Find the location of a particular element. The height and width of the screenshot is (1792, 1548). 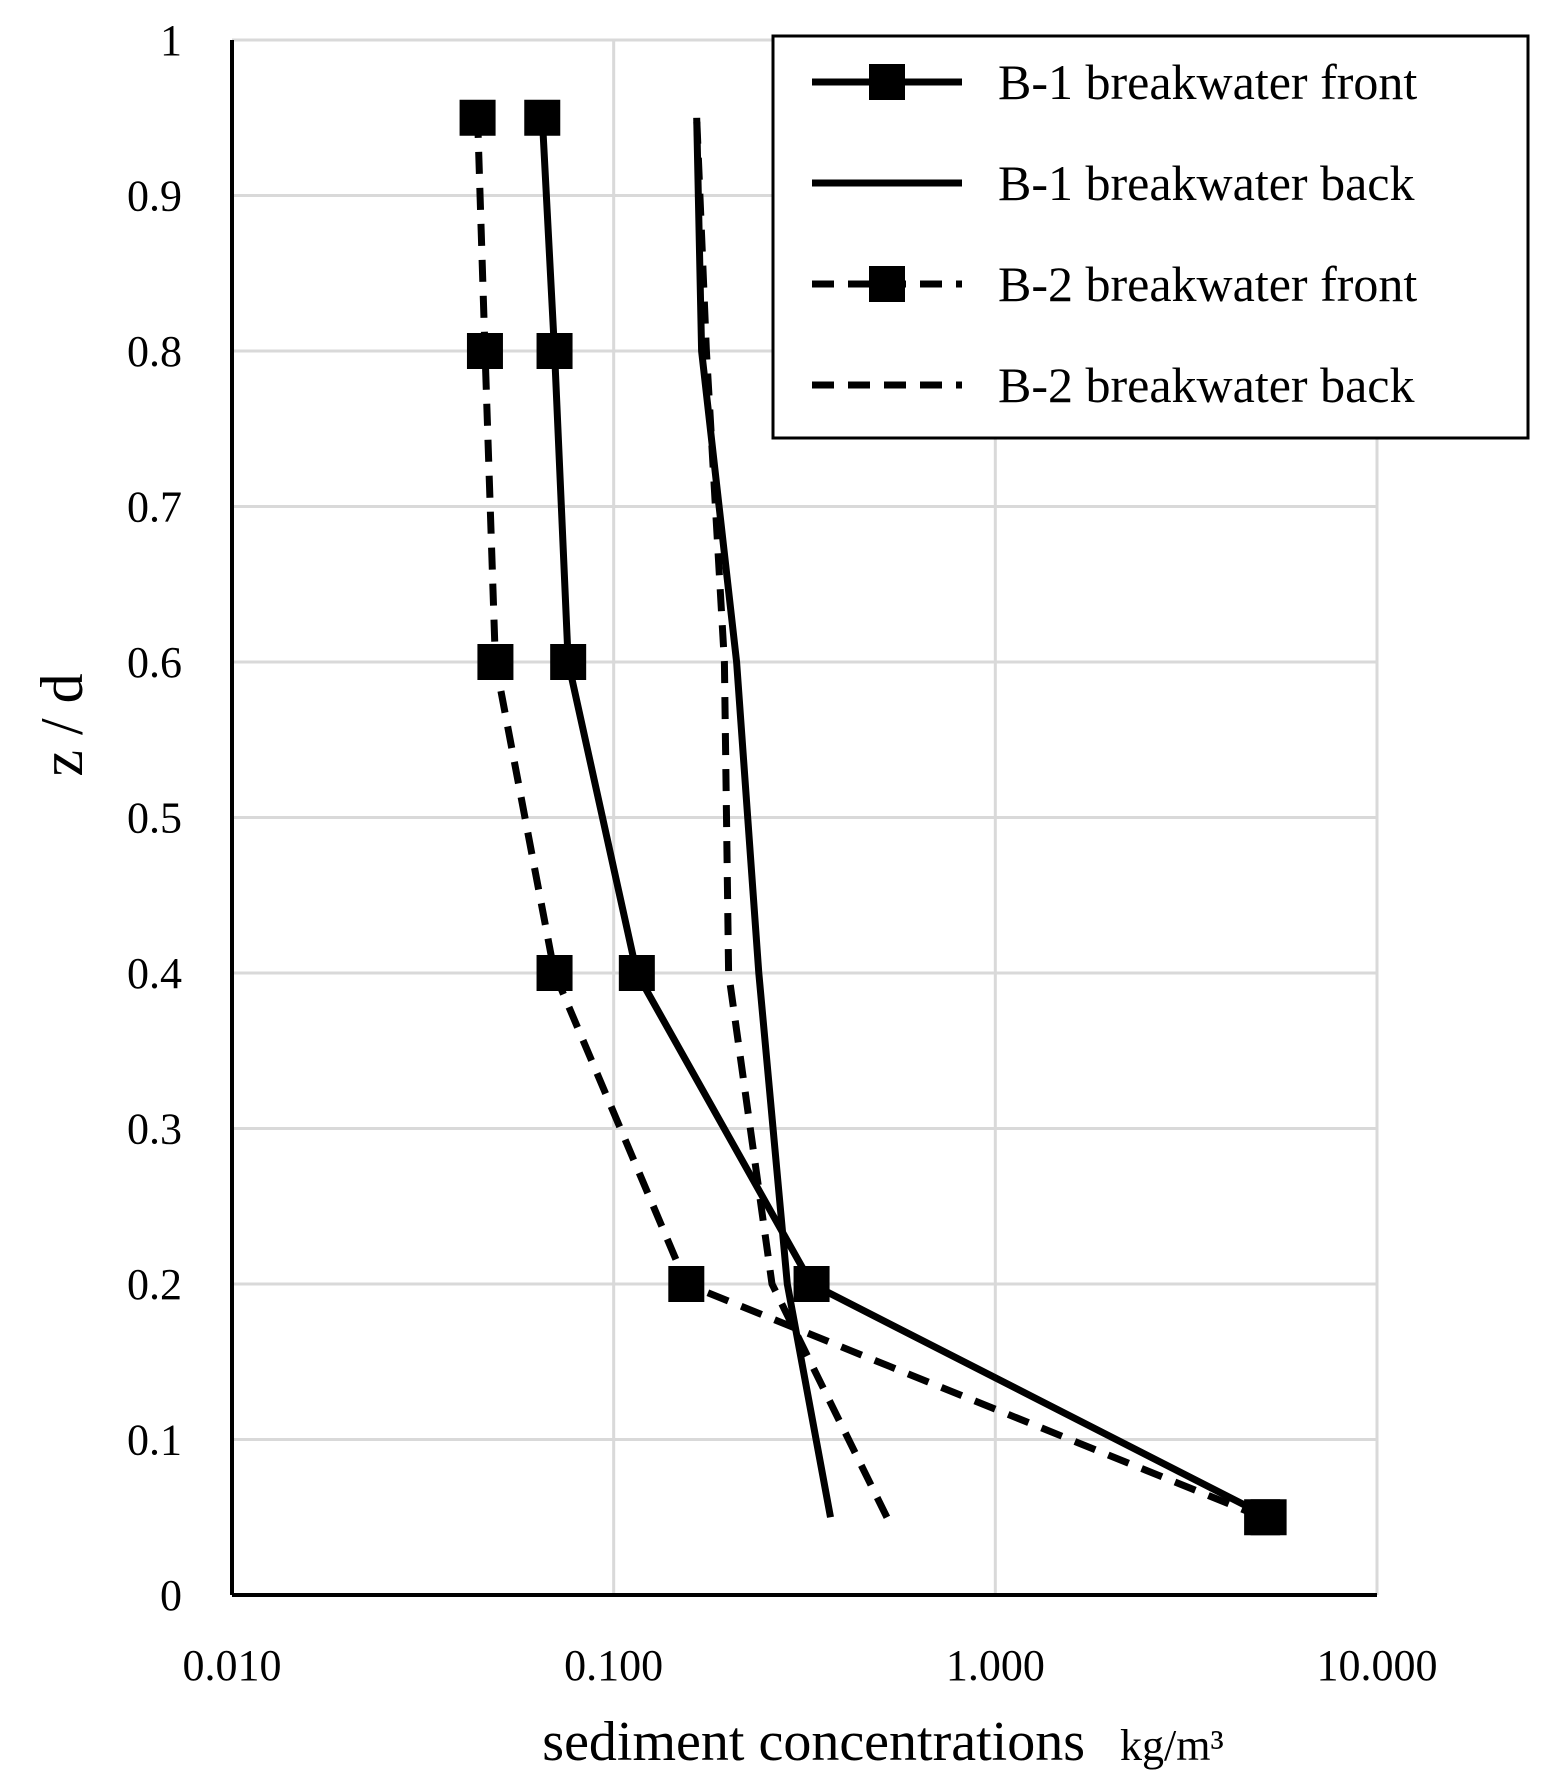

x-tick-label: 0.100 is located at coordinates (613, 1665).